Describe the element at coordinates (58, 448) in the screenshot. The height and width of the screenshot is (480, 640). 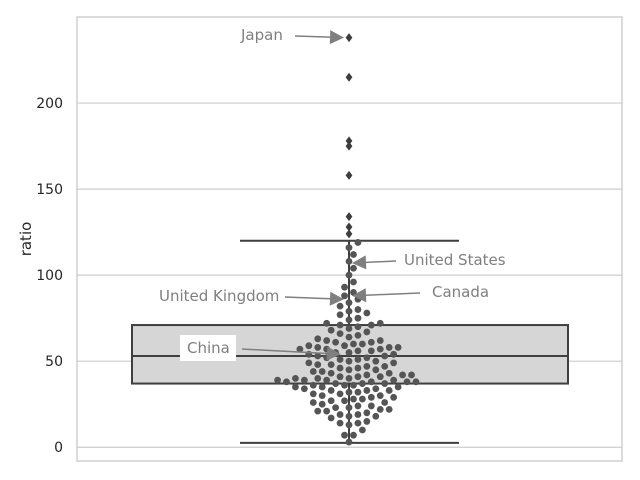
I see `y-tick-label: 0` at that location.